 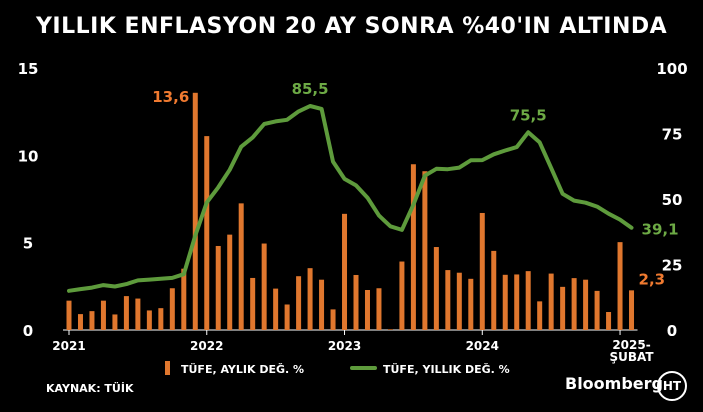 What do you see at coordinates (528, 115) in the screenshot?
I see `value-label: 75,5` at bounding box center [528, 115].